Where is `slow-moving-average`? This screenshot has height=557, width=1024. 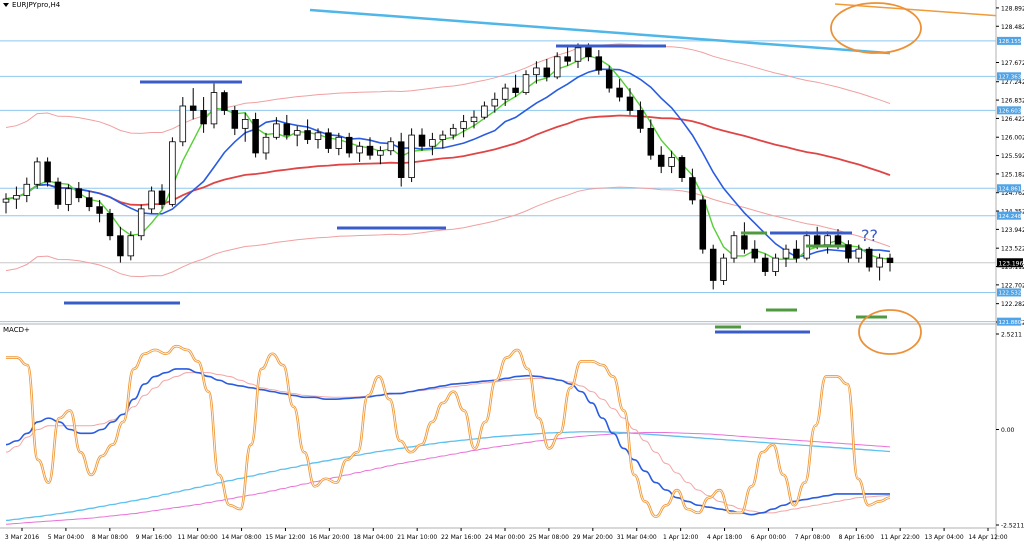
slow-moving-average is located at coordinates (448, 160).